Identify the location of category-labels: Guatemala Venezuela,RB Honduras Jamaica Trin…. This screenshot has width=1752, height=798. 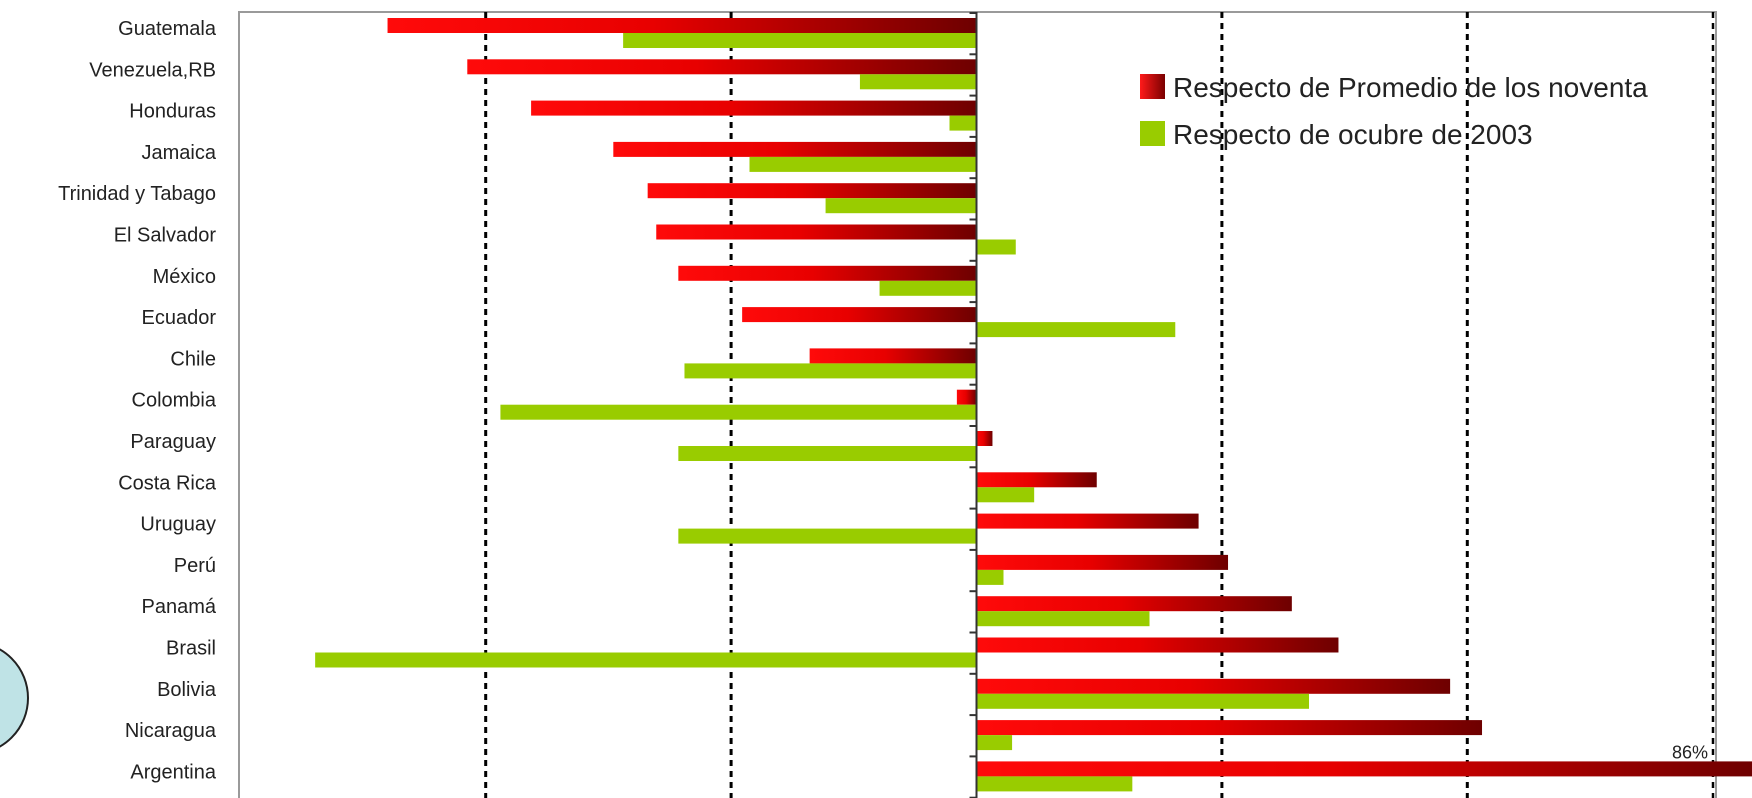
(137, 400).